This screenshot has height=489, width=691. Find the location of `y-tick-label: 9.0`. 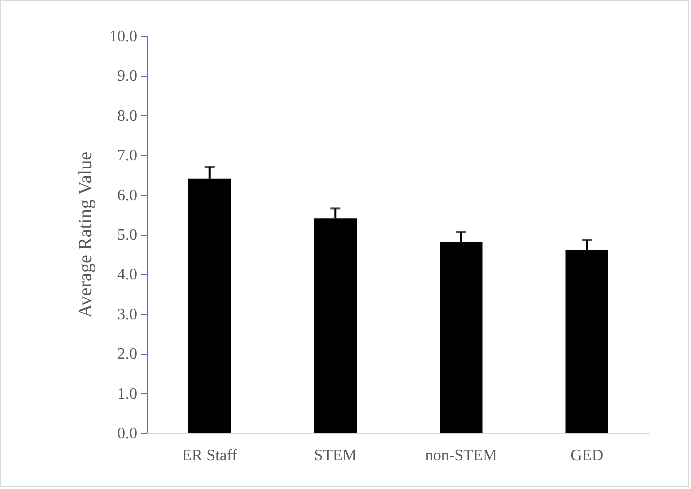

y-tick-label: 9.0 is located at coordinates (128, 77).